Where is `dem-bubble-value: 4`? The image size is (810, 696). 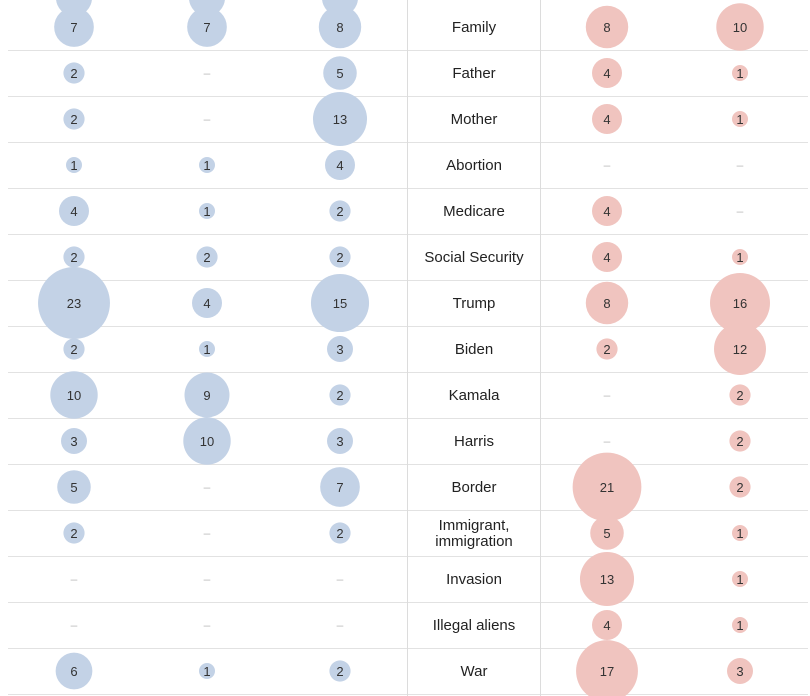
dem-bubble-value: 4 is located at coordinates (73, 211).